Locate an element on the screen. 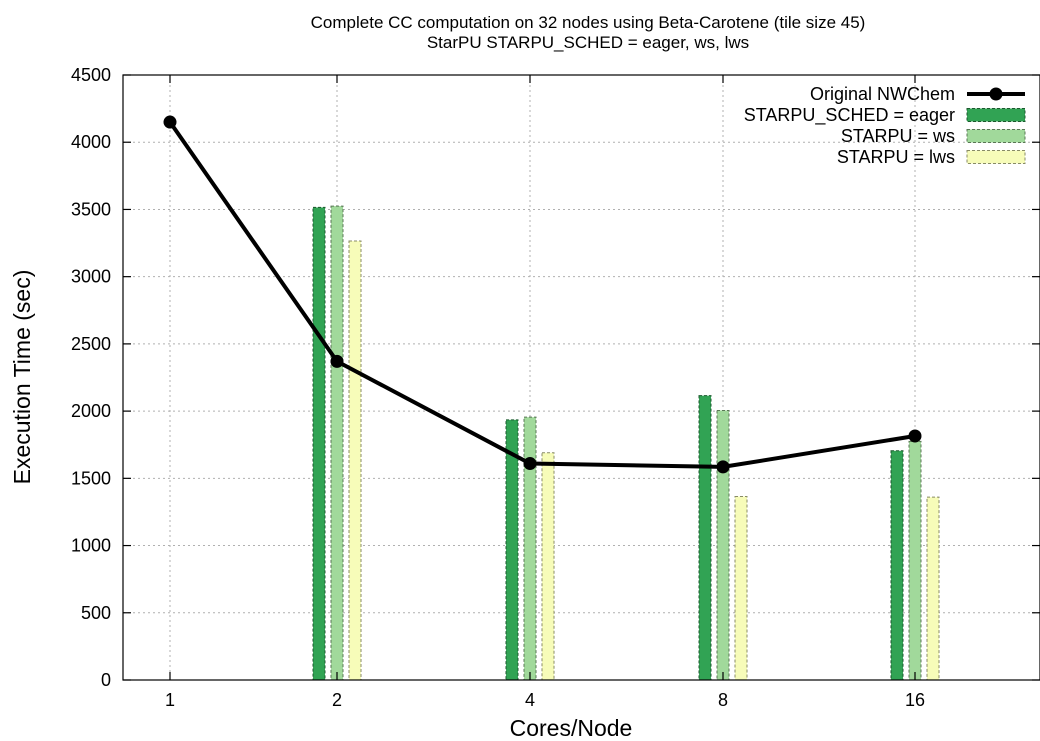 This screenshot has width=1040, height=741. y-tick-label: 4000 is located at coordinates (91, 142).